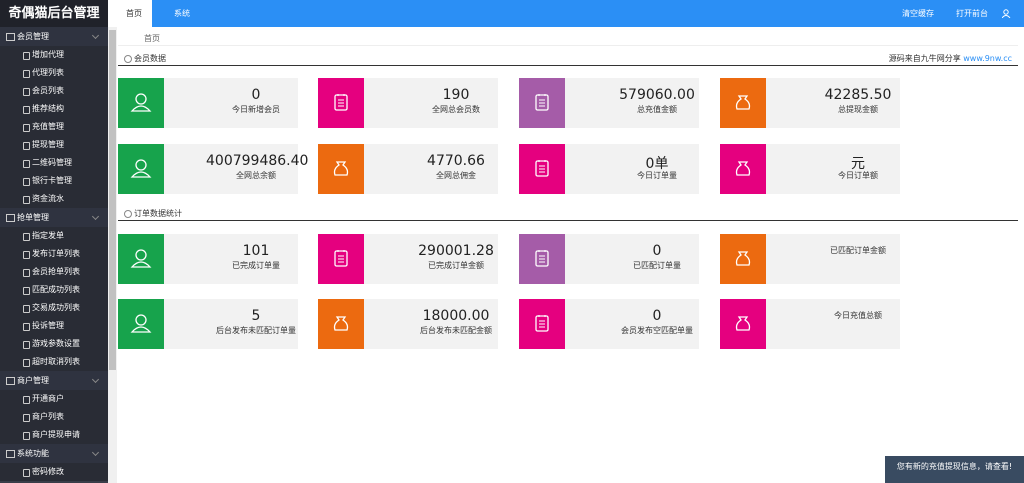  What do you see at coordinates (256, 316) in the screenshot?
I see `card-value: 5` at bounding box center [256, 316].